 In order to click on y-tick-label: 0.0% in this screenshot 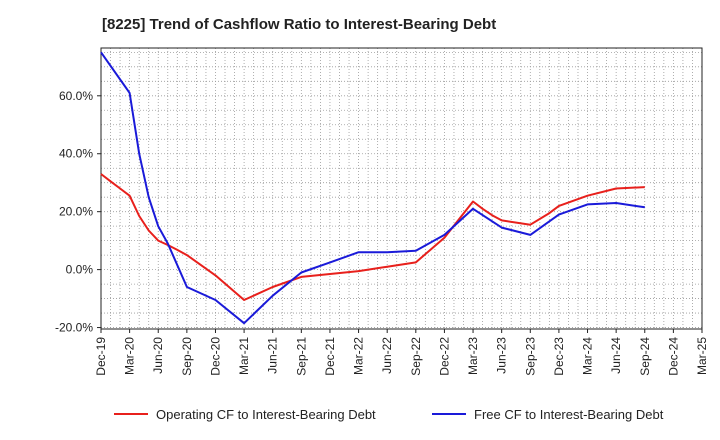, I will do `click(80, 270)`.